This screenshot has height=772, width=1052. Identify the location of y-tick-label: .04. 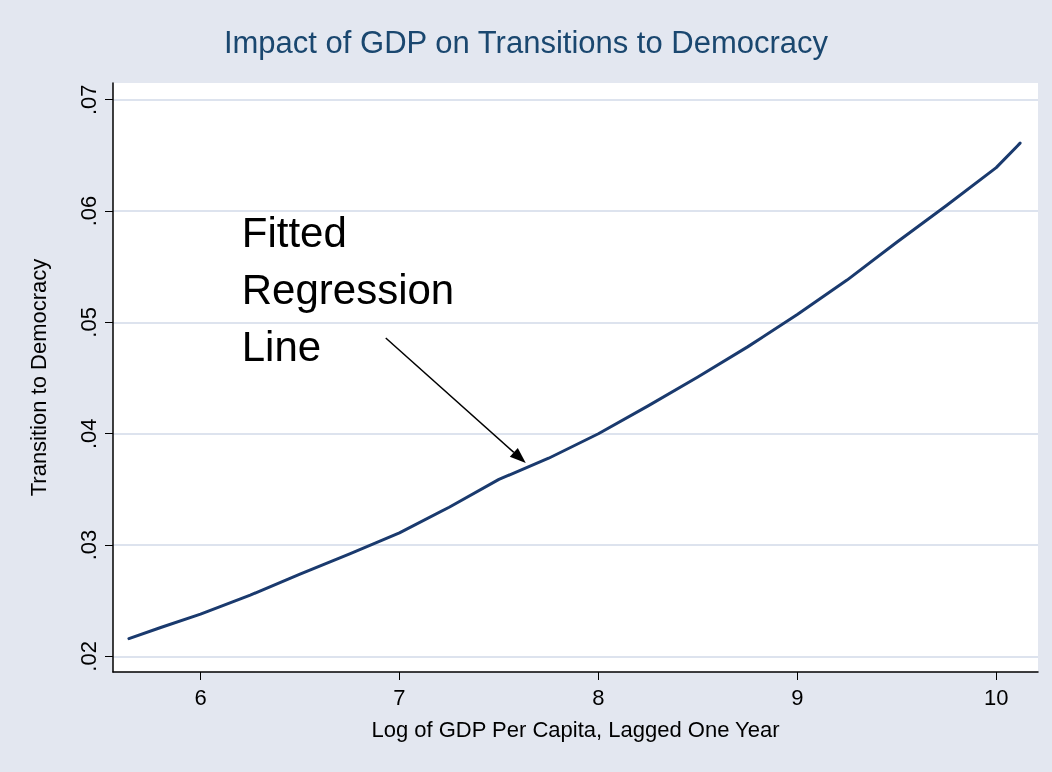
(88, 434).